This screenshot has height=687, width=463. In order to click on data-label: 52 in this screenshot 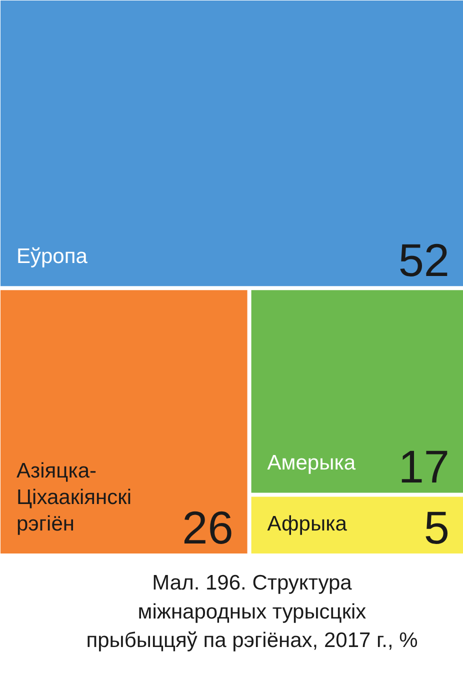, I will do `click(424, 260)`.